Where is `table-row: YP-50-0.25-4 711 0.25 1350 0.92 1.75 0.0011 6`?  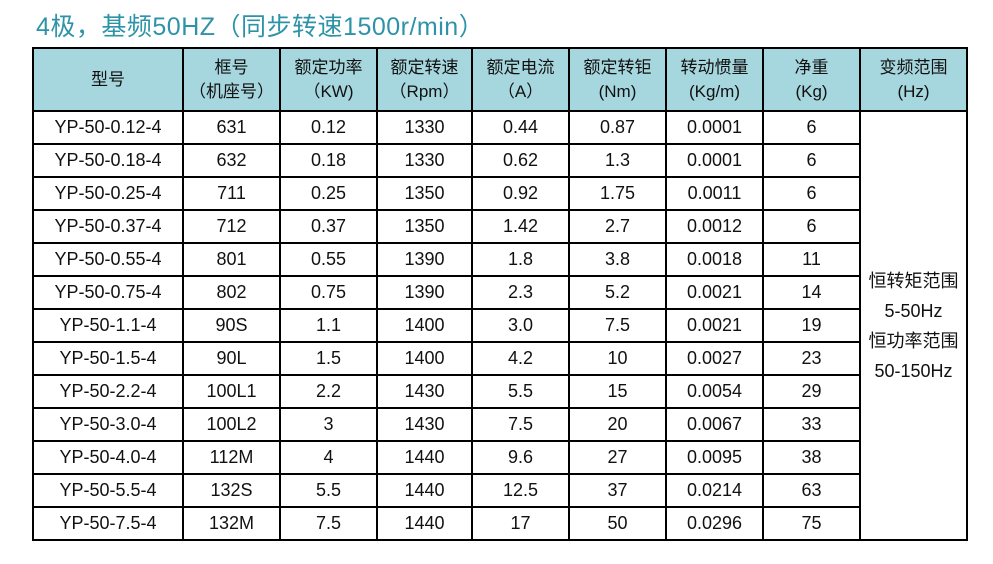 table-row: YP-50-0.25-4 711 0.25 1350 0.92 1.75 0.0011 6 is located at coordinates (499, 193).